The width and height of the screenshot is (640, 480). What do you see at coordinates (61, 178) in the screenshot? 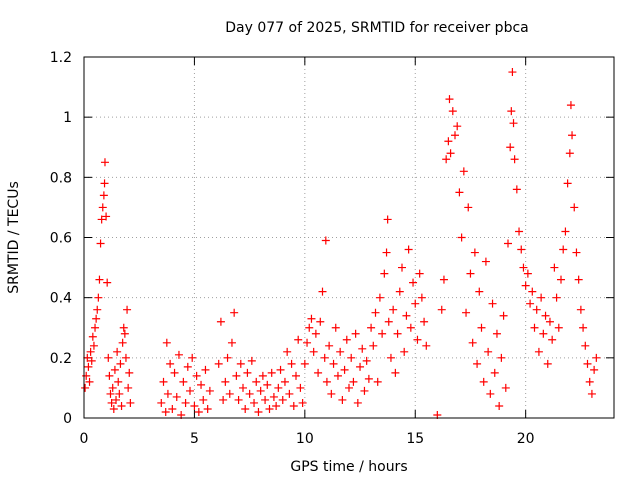
I see `y-tick-label: 0.8` at bounding box center [61, 178].